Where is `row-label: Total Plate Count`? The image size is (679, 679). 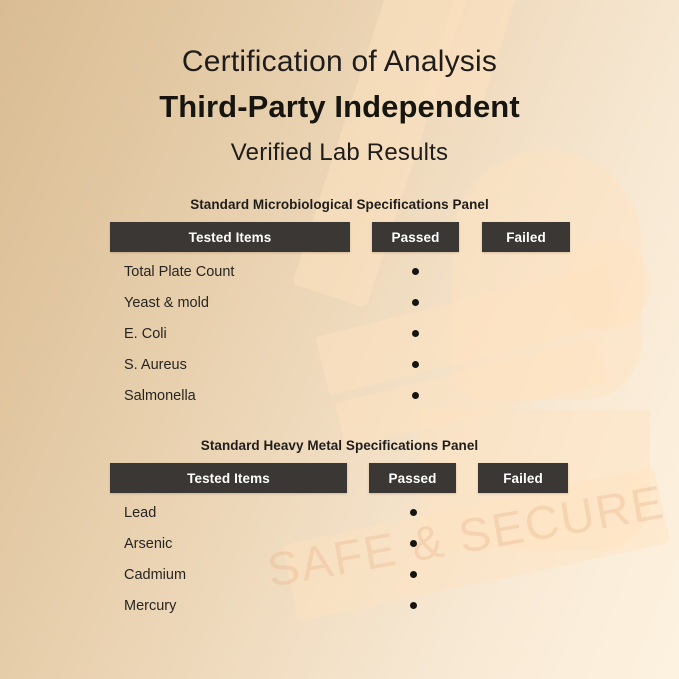 row-label: Total Plate Count is located at coordinates (179, 271).